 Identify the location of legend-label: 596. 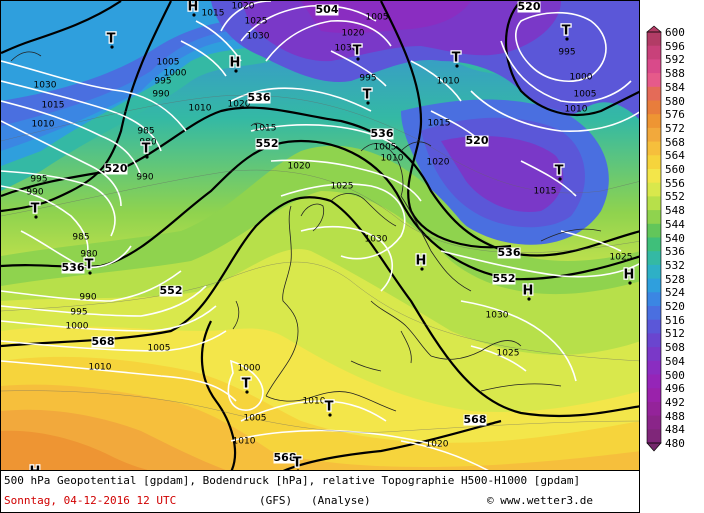
(675, 46).